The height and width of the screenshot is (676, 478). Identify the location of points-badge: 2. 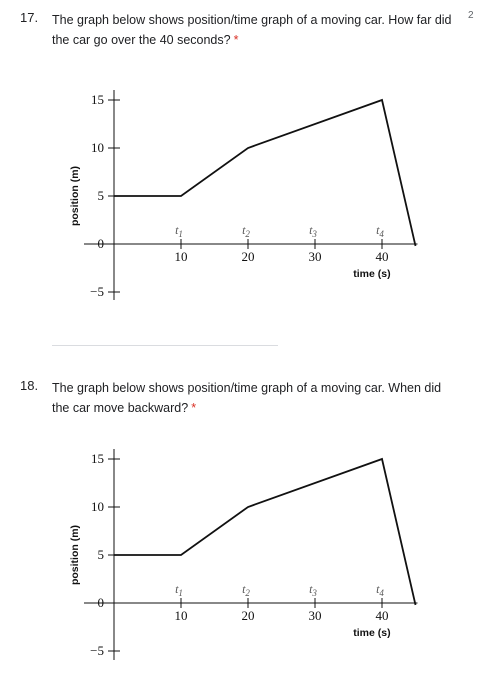
(471, 15).